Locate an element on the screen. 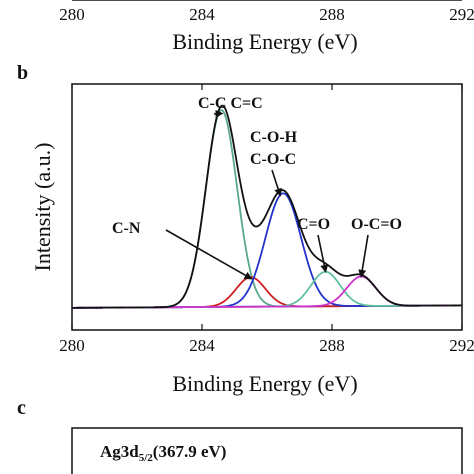 This screenshot has height=474, width=474. peak-annotation-label: C-N is located at coordinates (126, 228).